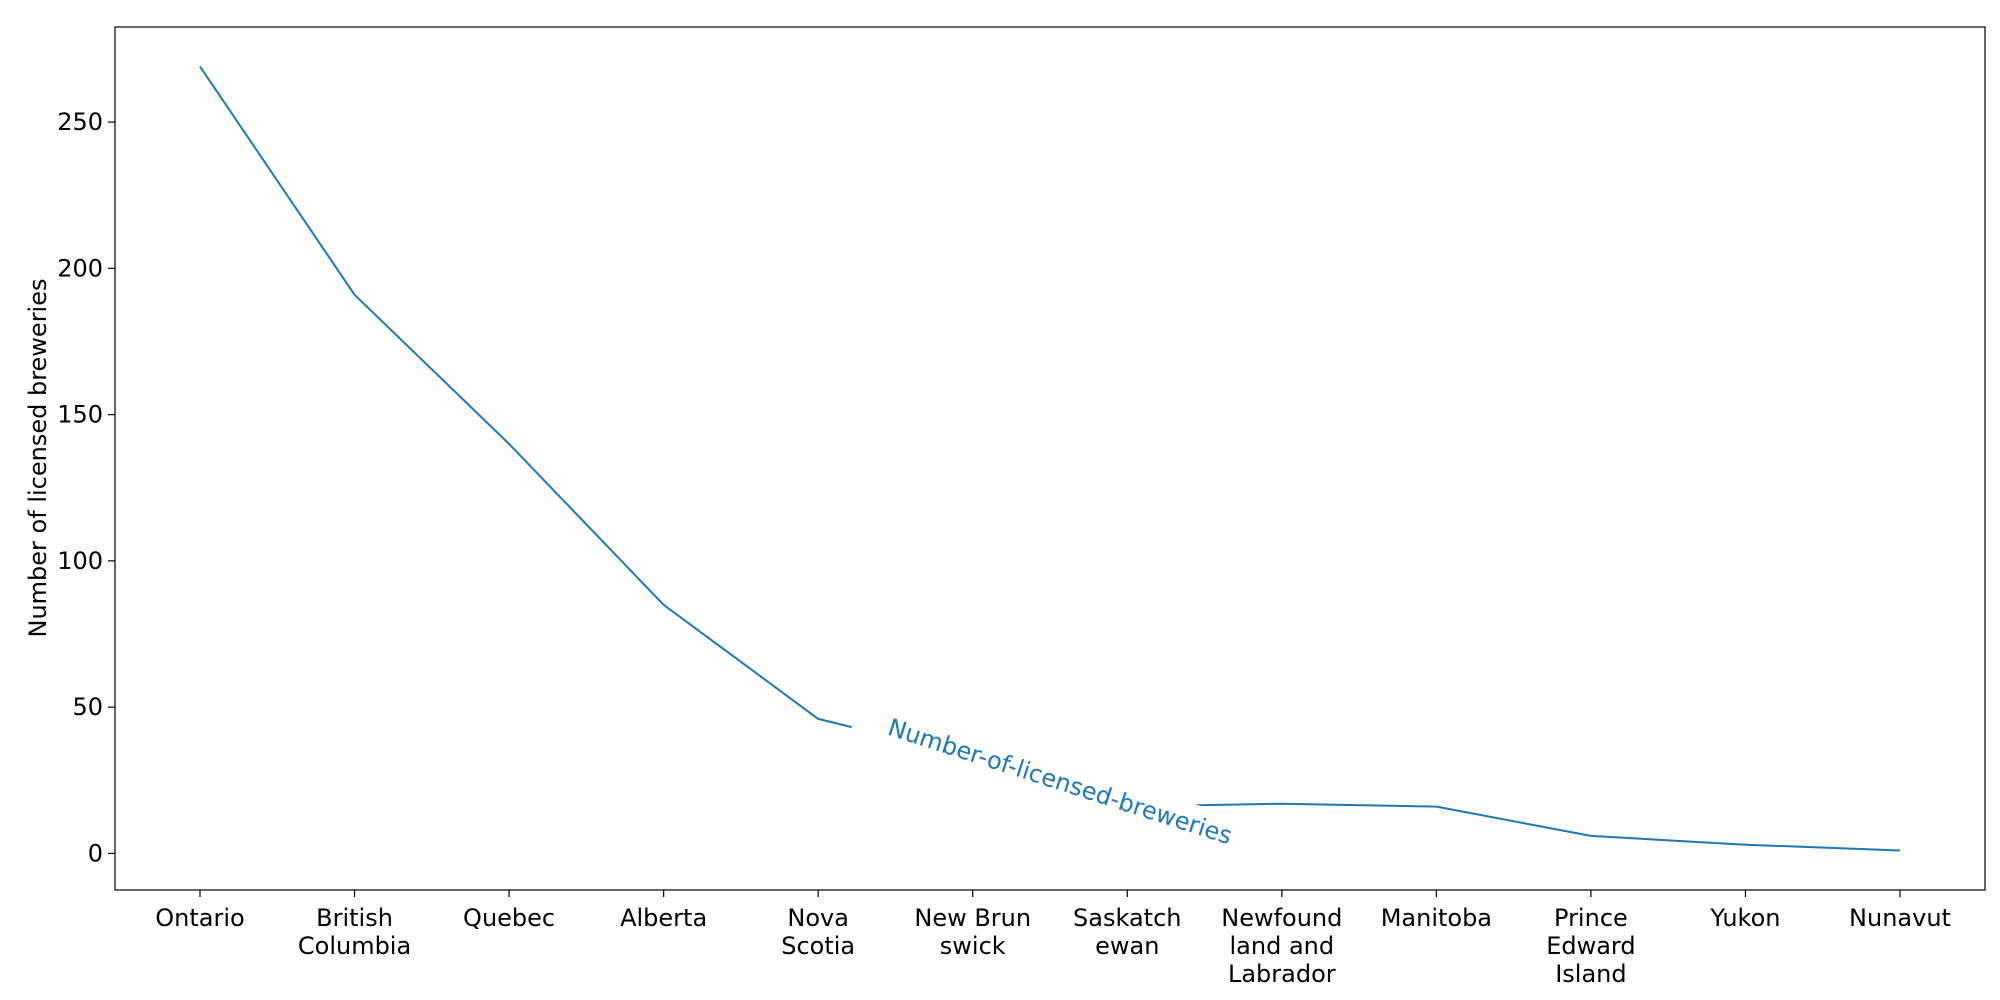  What do you see at coordinates (86, 487) in the screenshot?
I see `y-axis: 0 50 100 150 200 250` at bounding box center [86, 487].